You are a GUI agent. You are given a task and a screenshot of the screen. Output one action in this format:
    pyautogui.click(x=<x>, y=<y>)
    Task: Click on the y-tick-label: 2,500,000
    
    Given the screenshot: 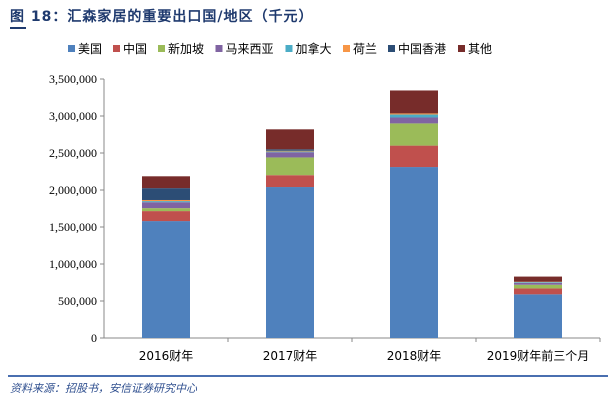 What is the action you would take?
    pyautogui.click(x=73, y=153)
    